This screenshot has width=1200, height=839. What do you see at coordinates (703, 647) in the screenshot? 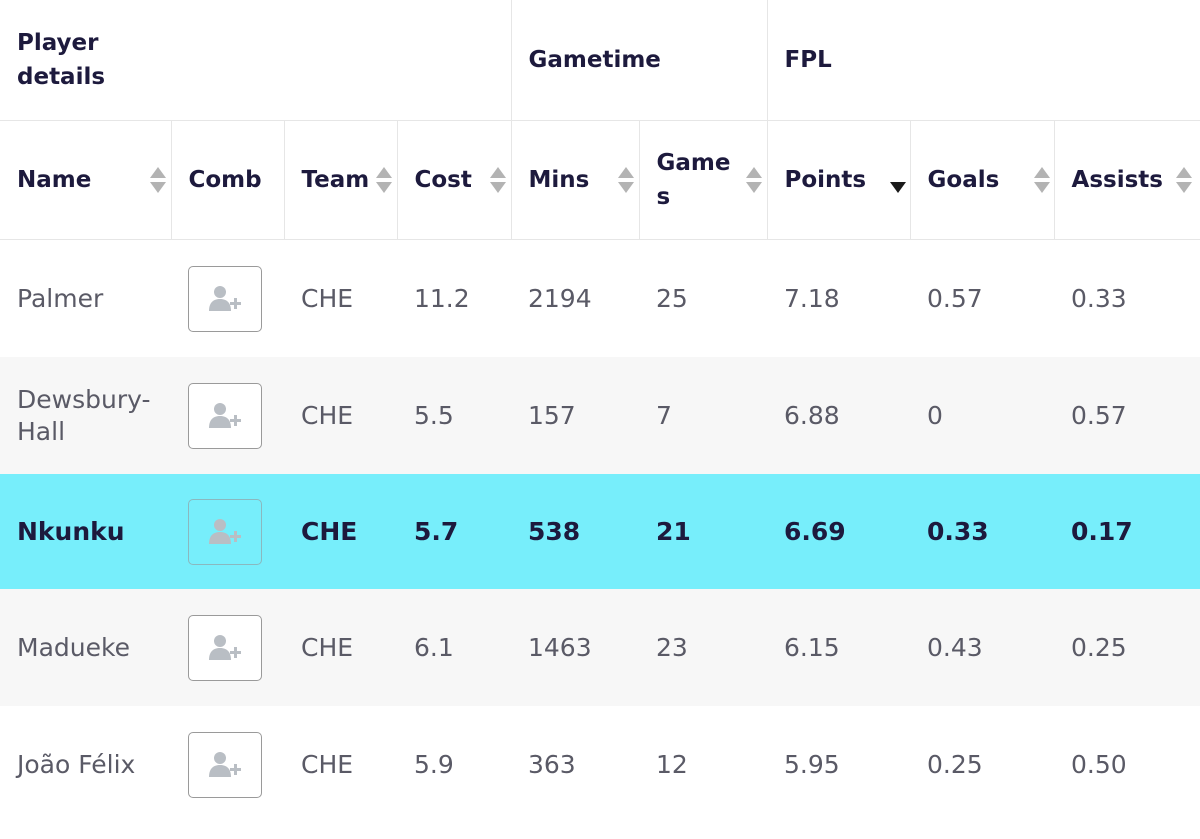
I see `games: 23` at bounding box center [703, 647].